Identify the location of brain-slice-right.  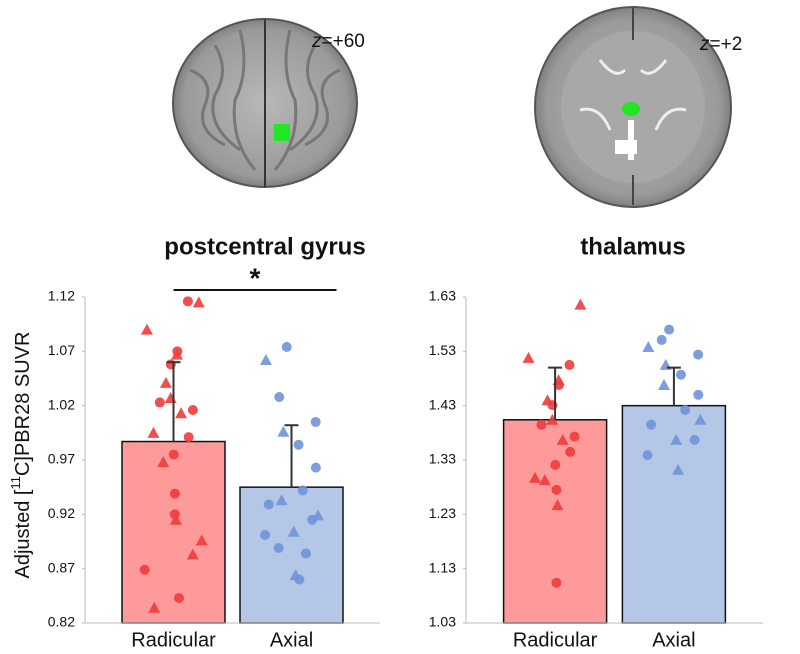
(633, 107).